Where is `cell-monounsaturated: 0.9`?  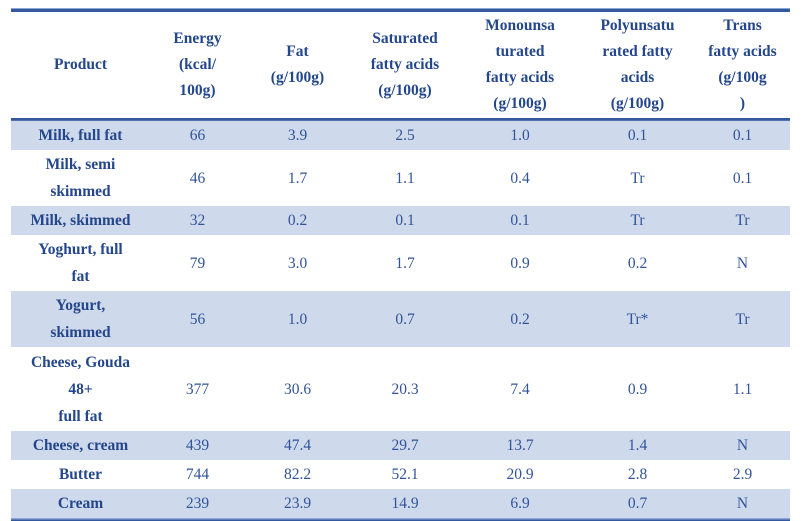
cell-monounsaturated: 0.9 is located at coordinates (520, 263).